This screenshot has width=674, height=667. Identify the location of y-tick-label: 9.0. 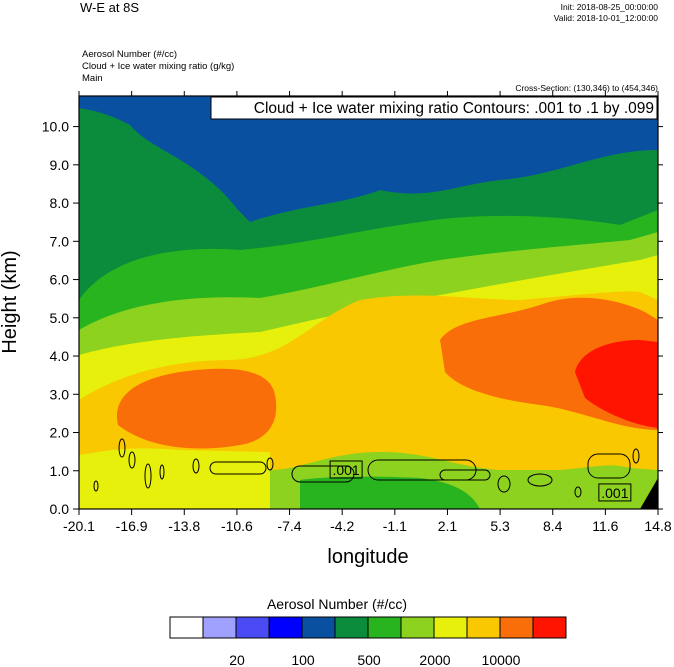
(60, 165).